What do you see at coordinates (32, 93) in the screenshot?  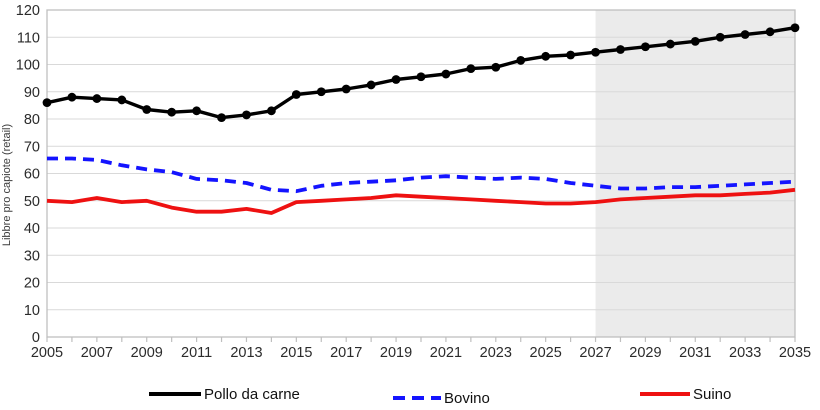 I see `y-tick-label: 90` at bounding box center [32, 93].